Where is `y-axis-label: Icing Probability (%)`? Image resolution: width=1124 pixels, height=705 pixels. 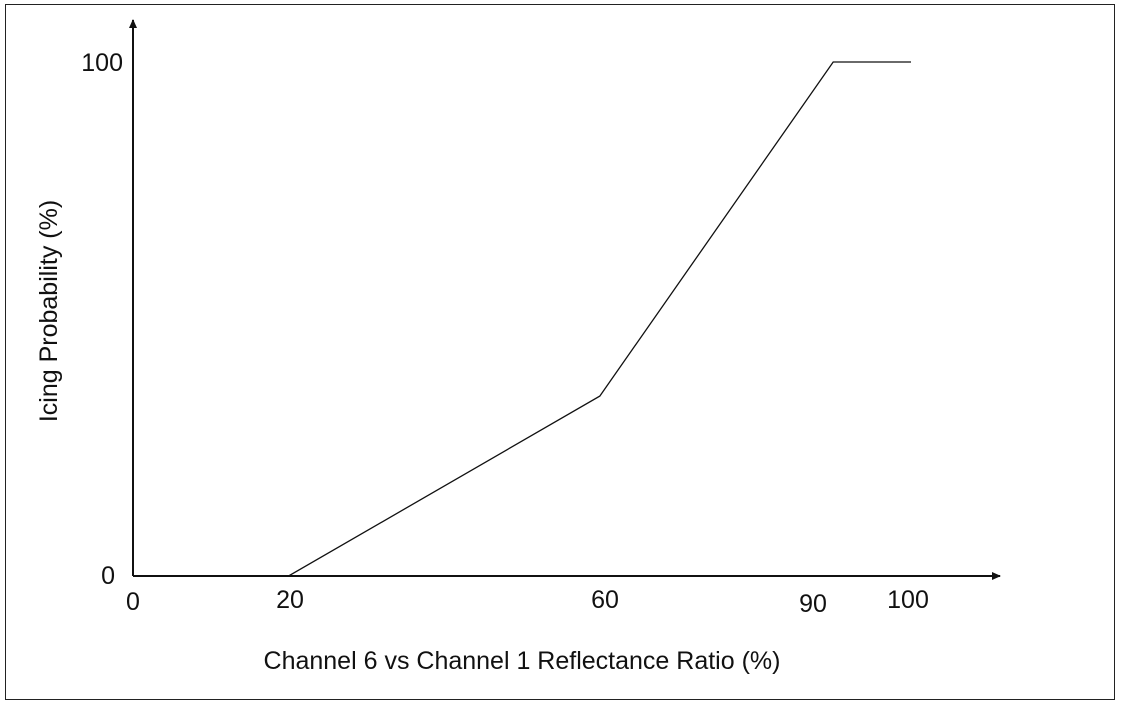
y-axis-label: Icing Probability (%) is located at coordinates (49, 311).